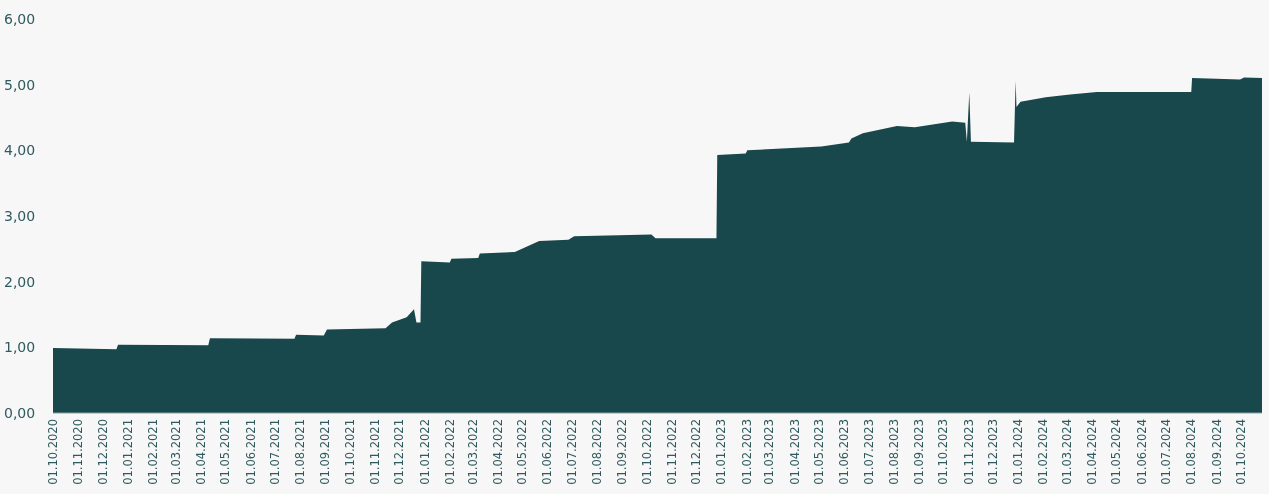 This screenshot has width=1269, height=494. I want to click on x-tick-label: 01.09.2021, so click(325, 452).